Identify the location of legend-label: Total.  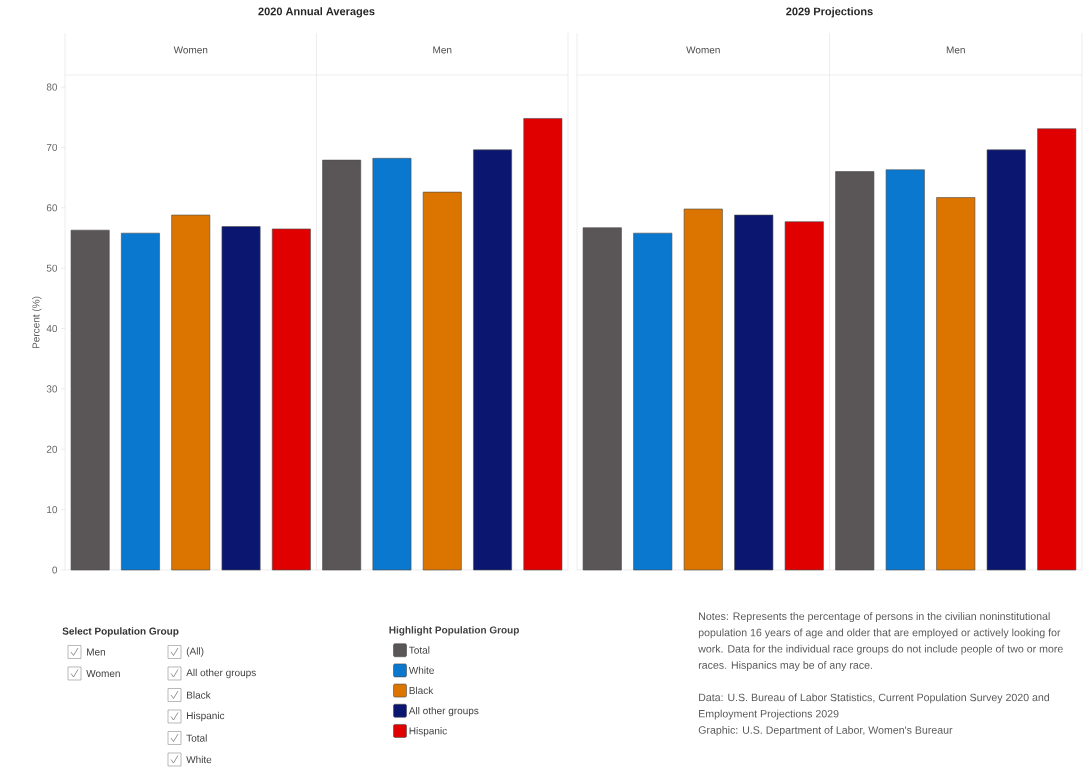
(419, 650).